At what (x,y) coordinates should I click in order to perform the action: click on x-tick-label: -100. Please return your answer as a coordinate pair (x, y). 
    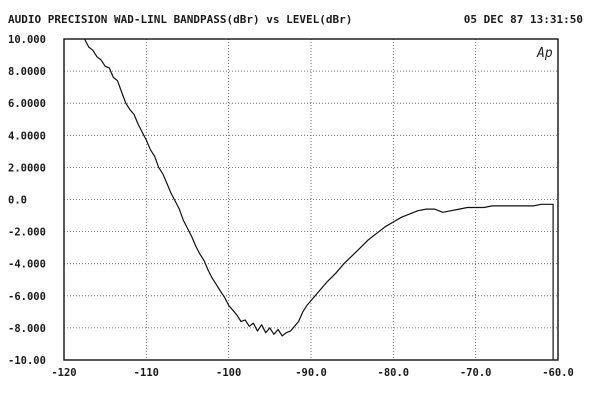
    Looking at the image, I should click on (228, 373).